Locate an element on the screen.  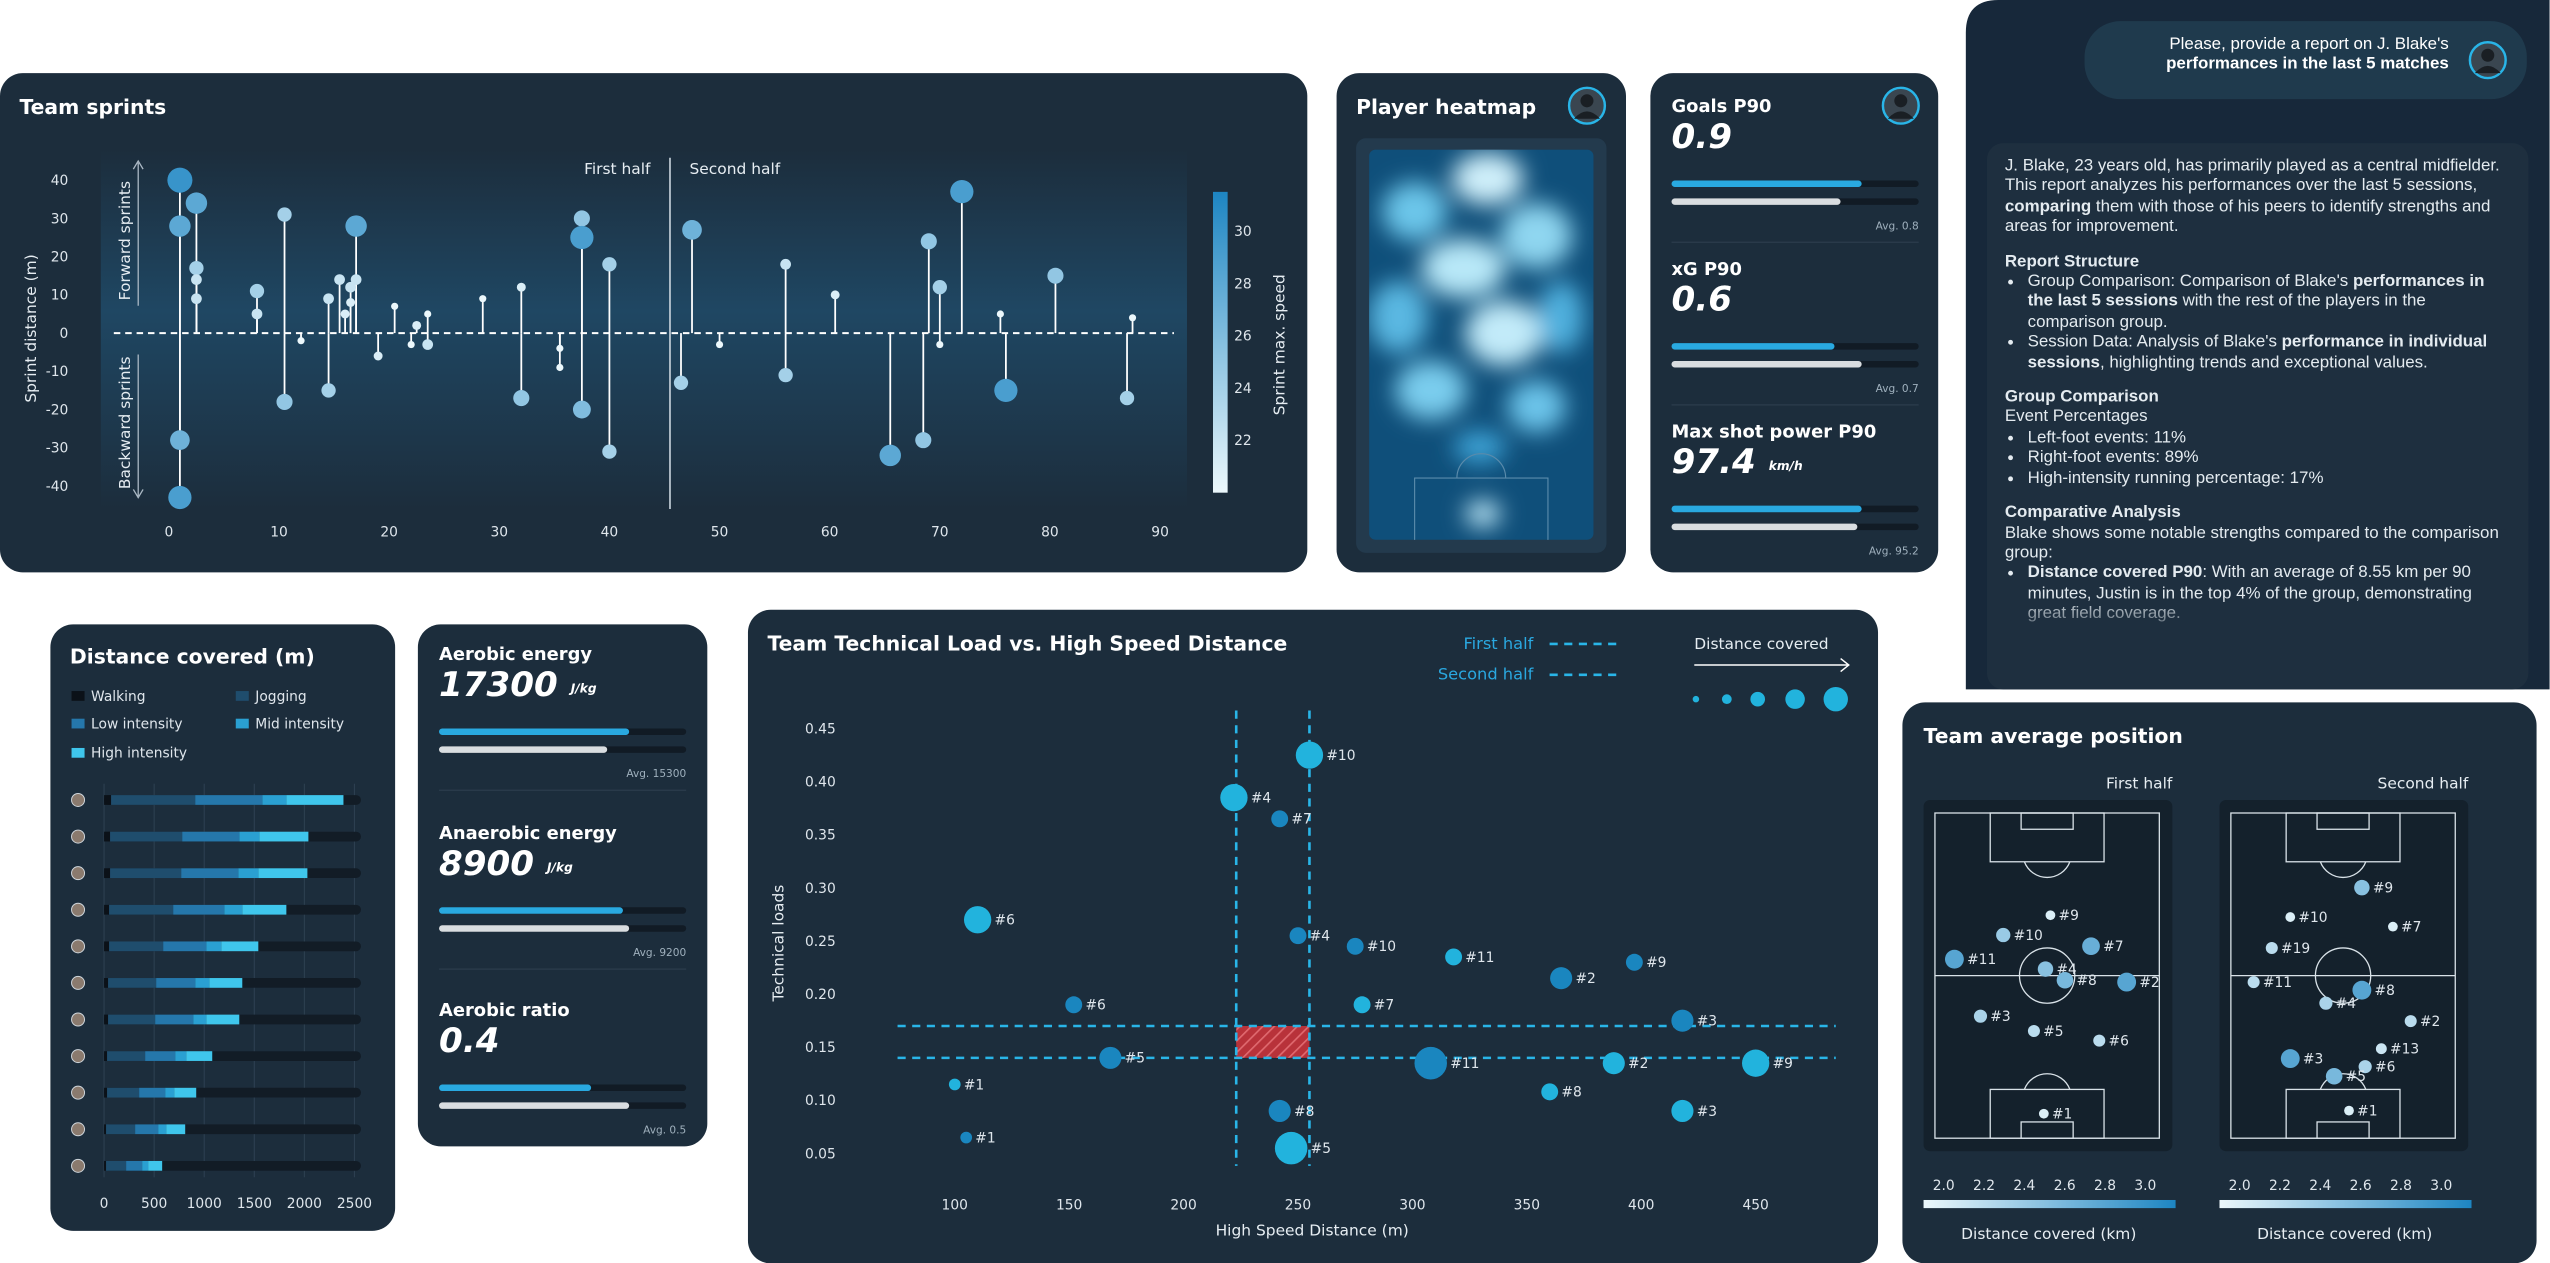
bar-track is located at coordinates (232, 1165).